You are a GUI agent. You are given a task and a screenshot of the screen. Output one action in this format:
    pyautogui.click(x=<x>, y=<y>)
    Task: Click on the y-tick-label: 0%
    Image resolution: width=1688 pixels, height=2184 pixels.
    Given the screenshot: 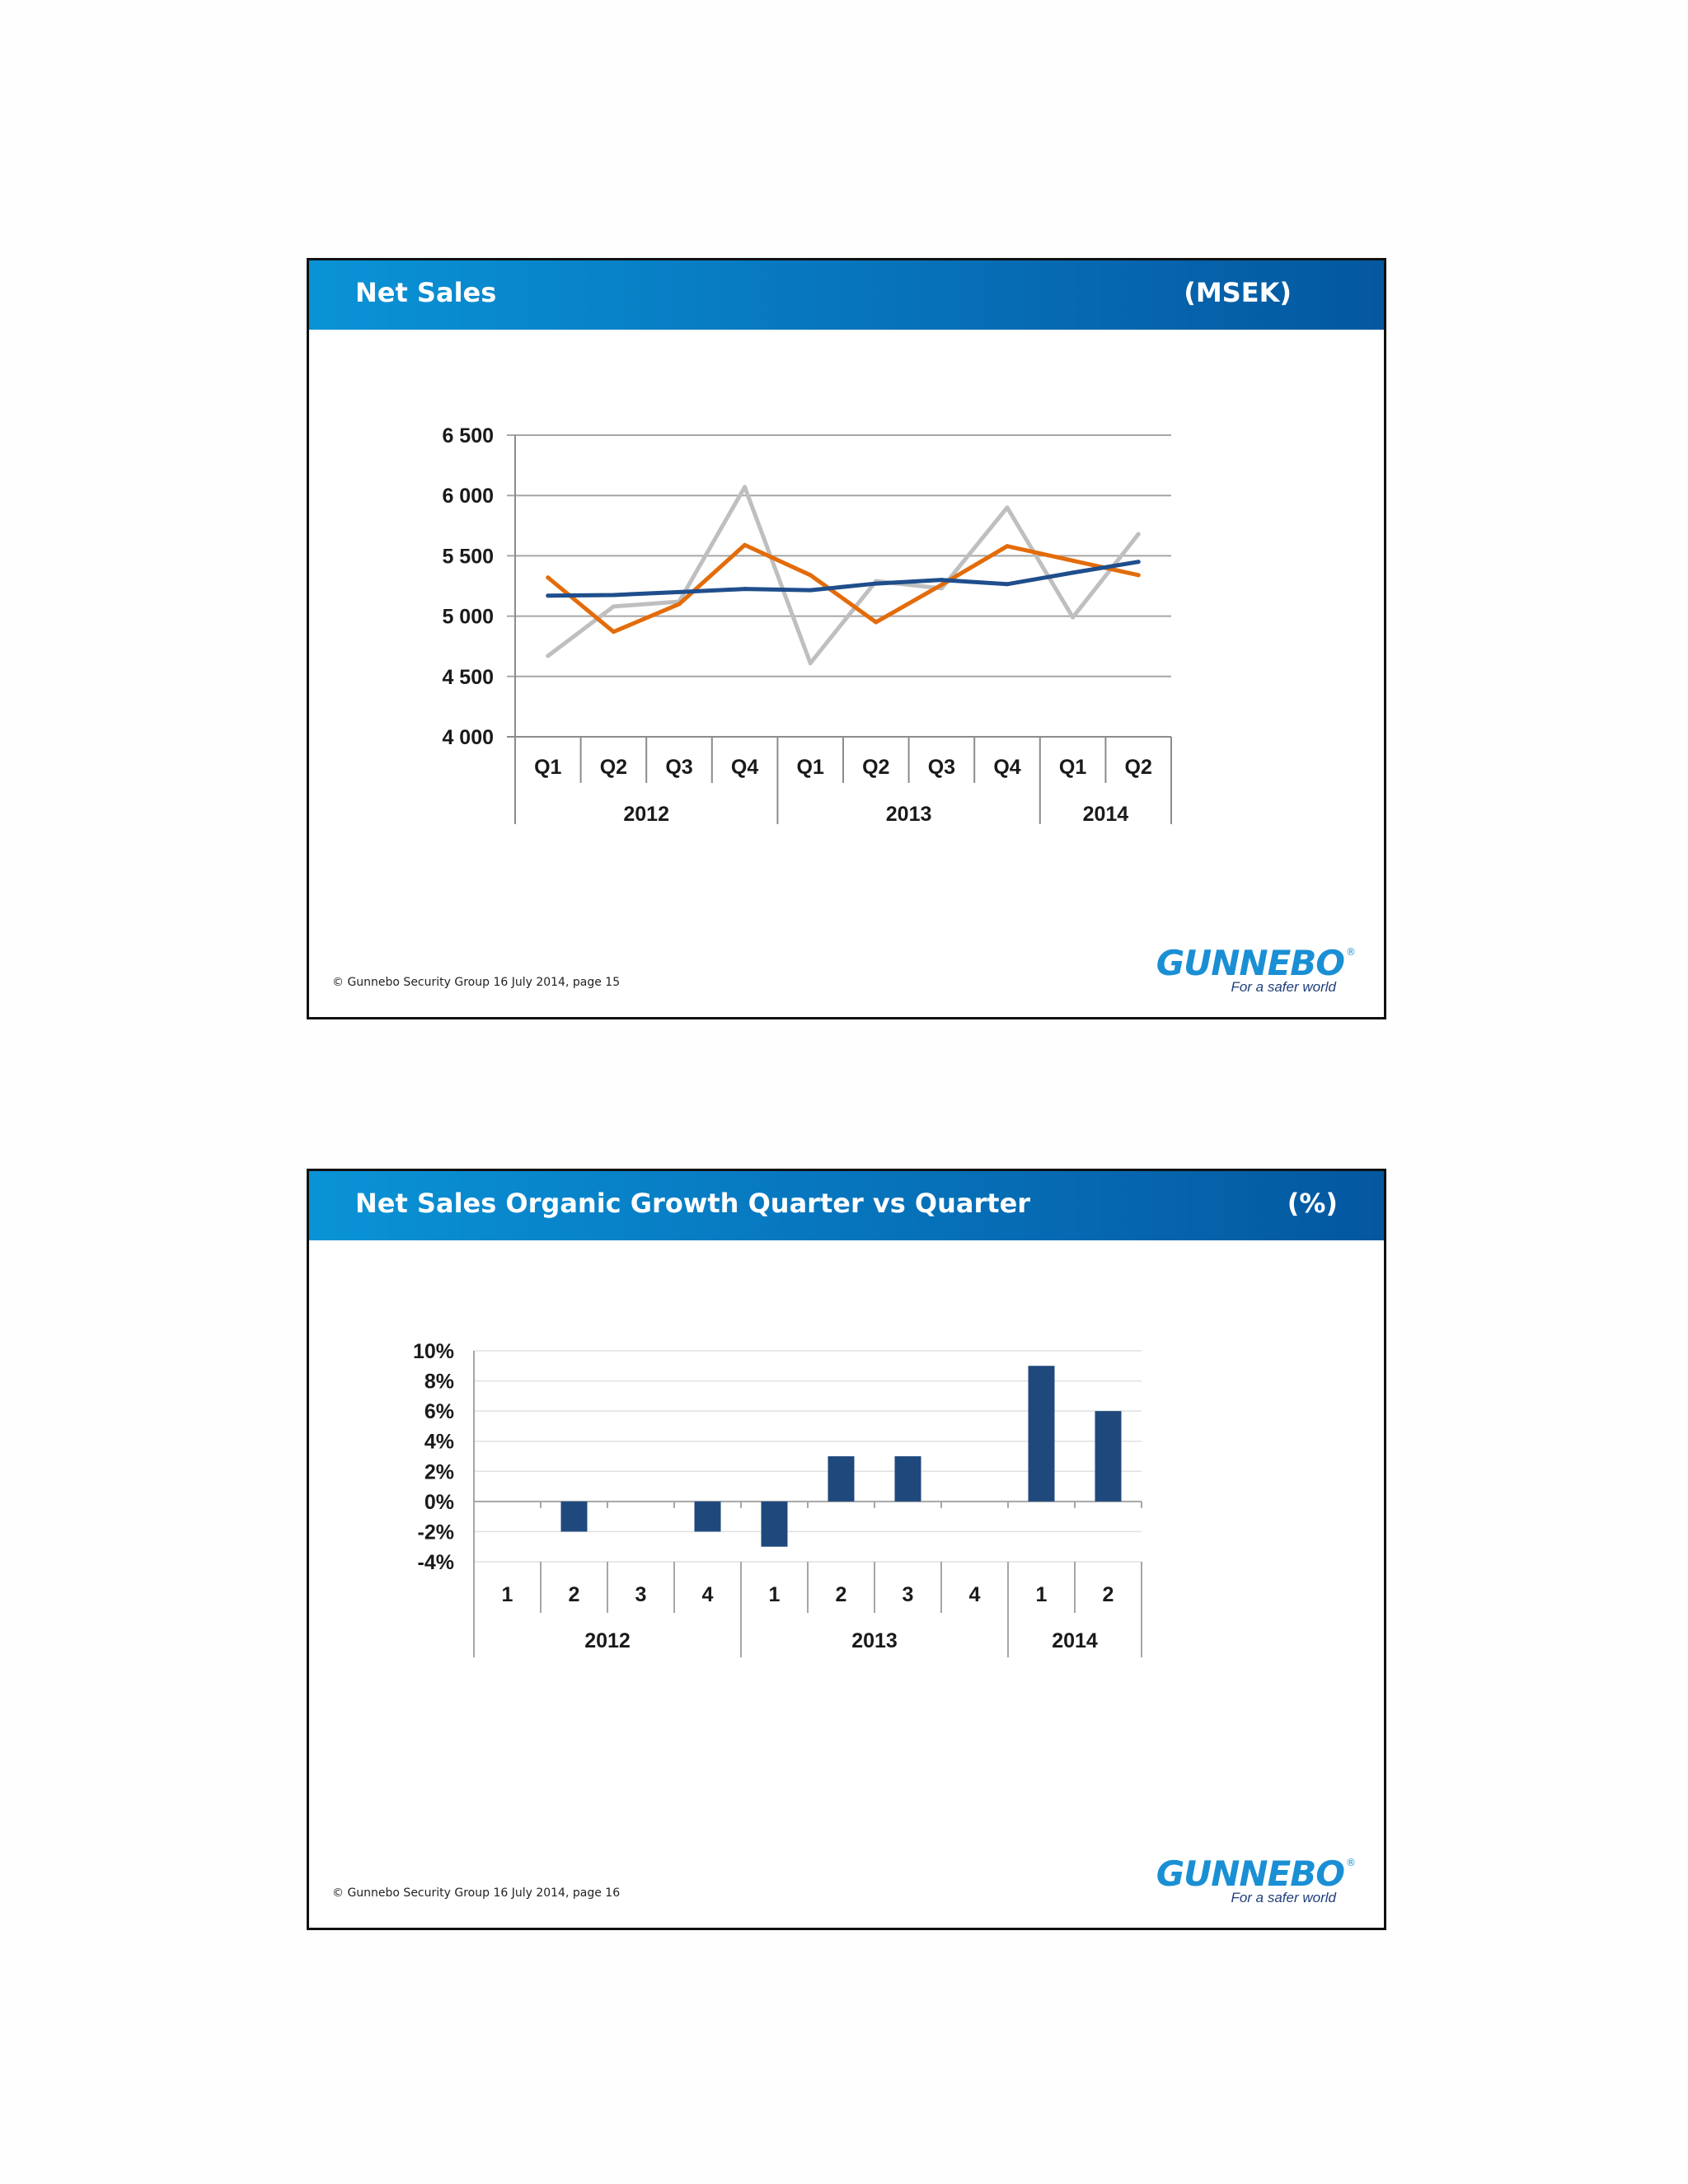 What is the action you would take?
    pyautogui.click(x=439, y=1502)
    